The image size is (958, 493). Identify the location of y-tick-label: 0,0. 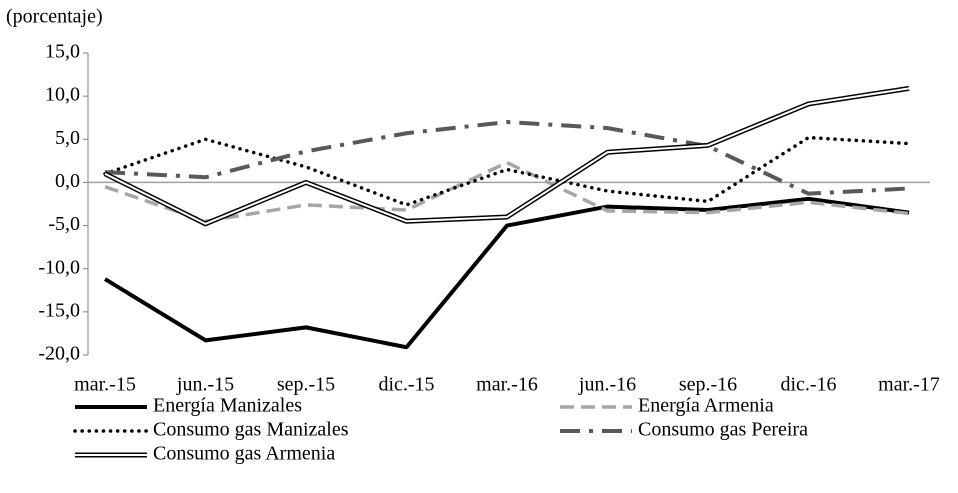
(67, 181).